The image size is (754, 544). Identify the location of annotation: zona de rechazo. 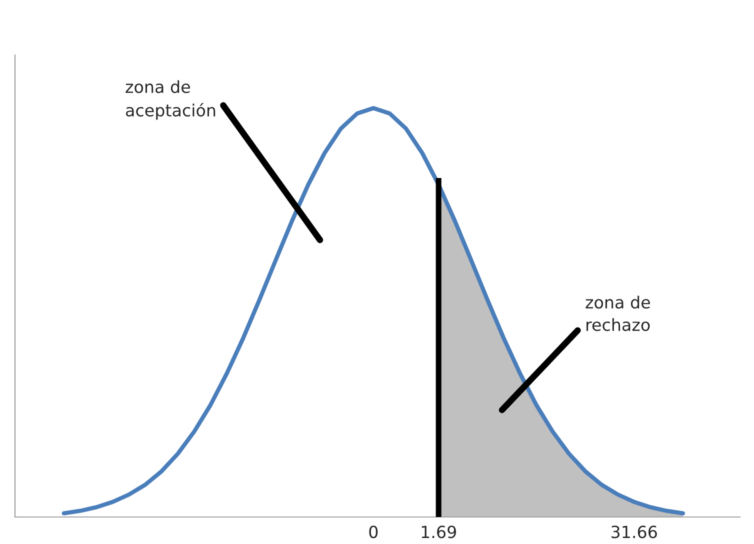
(618, 314).